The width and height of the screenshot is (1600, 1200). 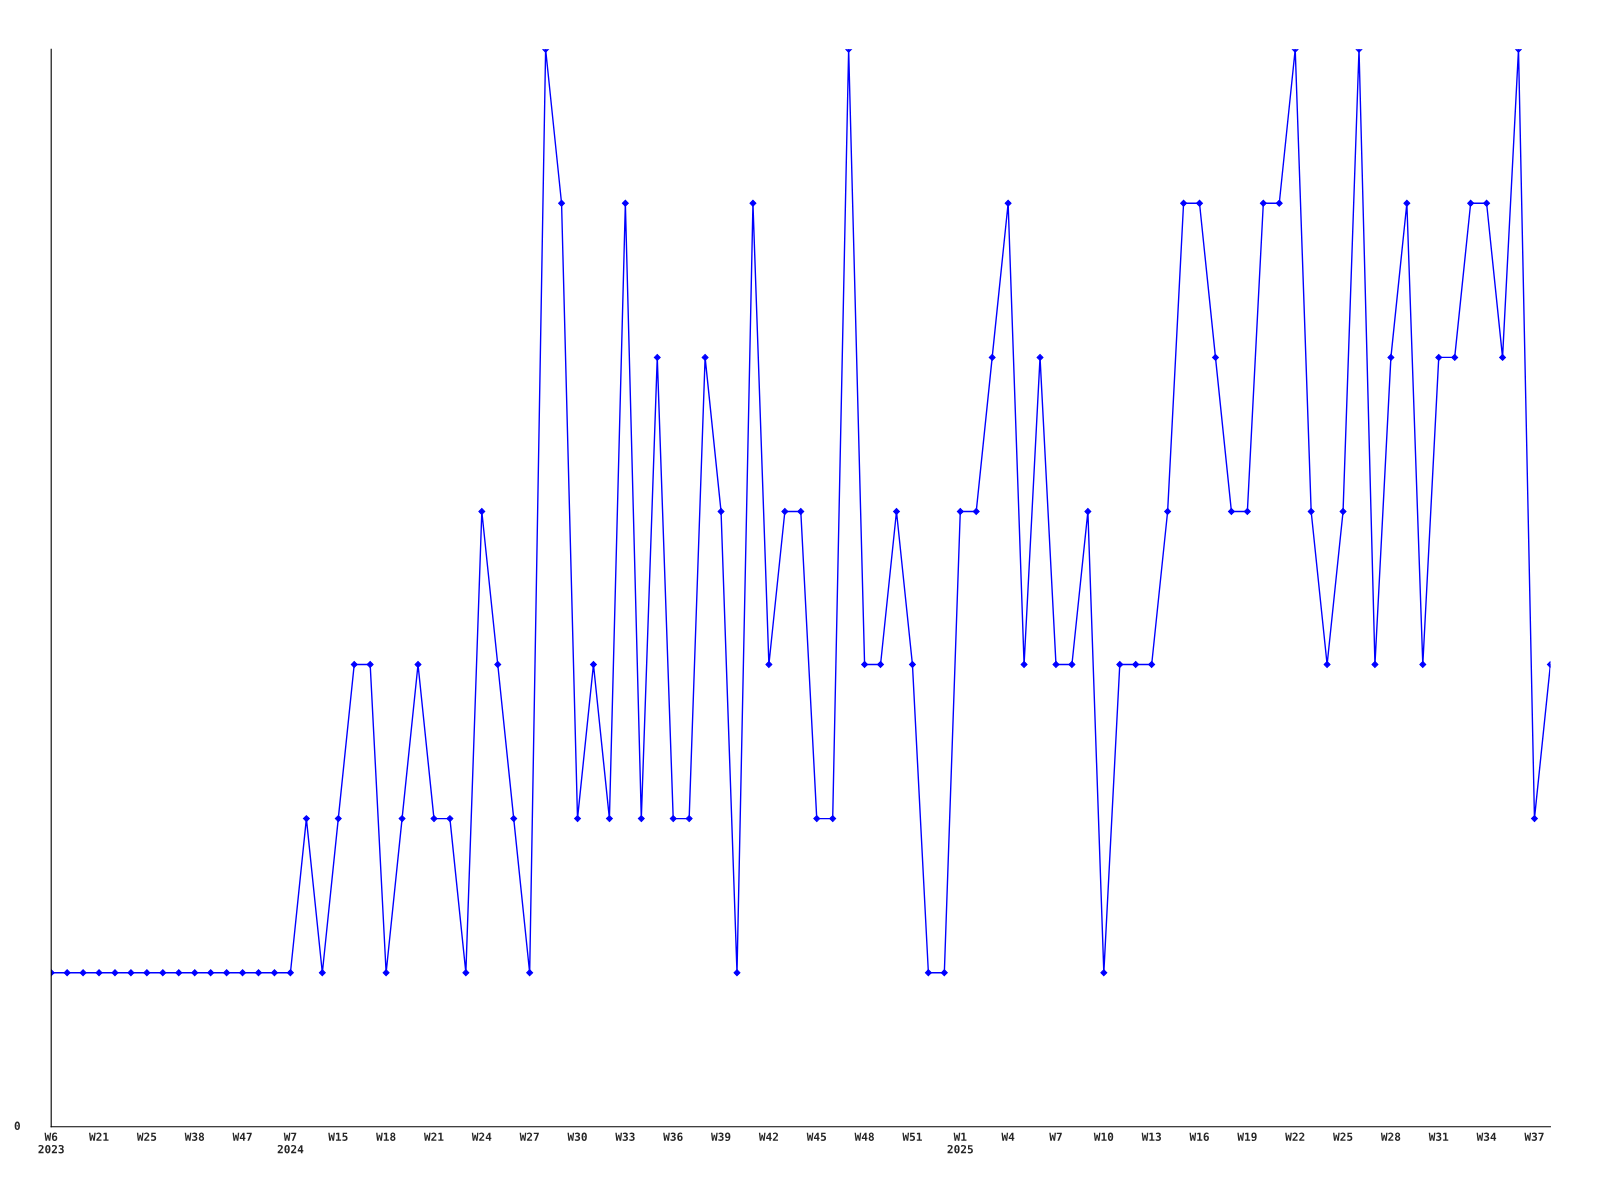 I want to click on x-tick-label: W34, so click(x=1486, y=1136).